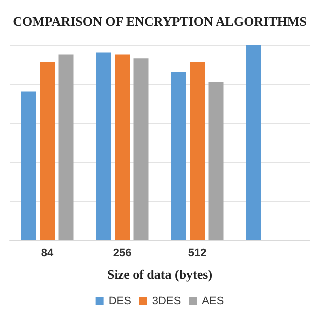 The width and height of the screenshot is (320, 320). I want to click on x-tick-label: 256, so click(122, 254).